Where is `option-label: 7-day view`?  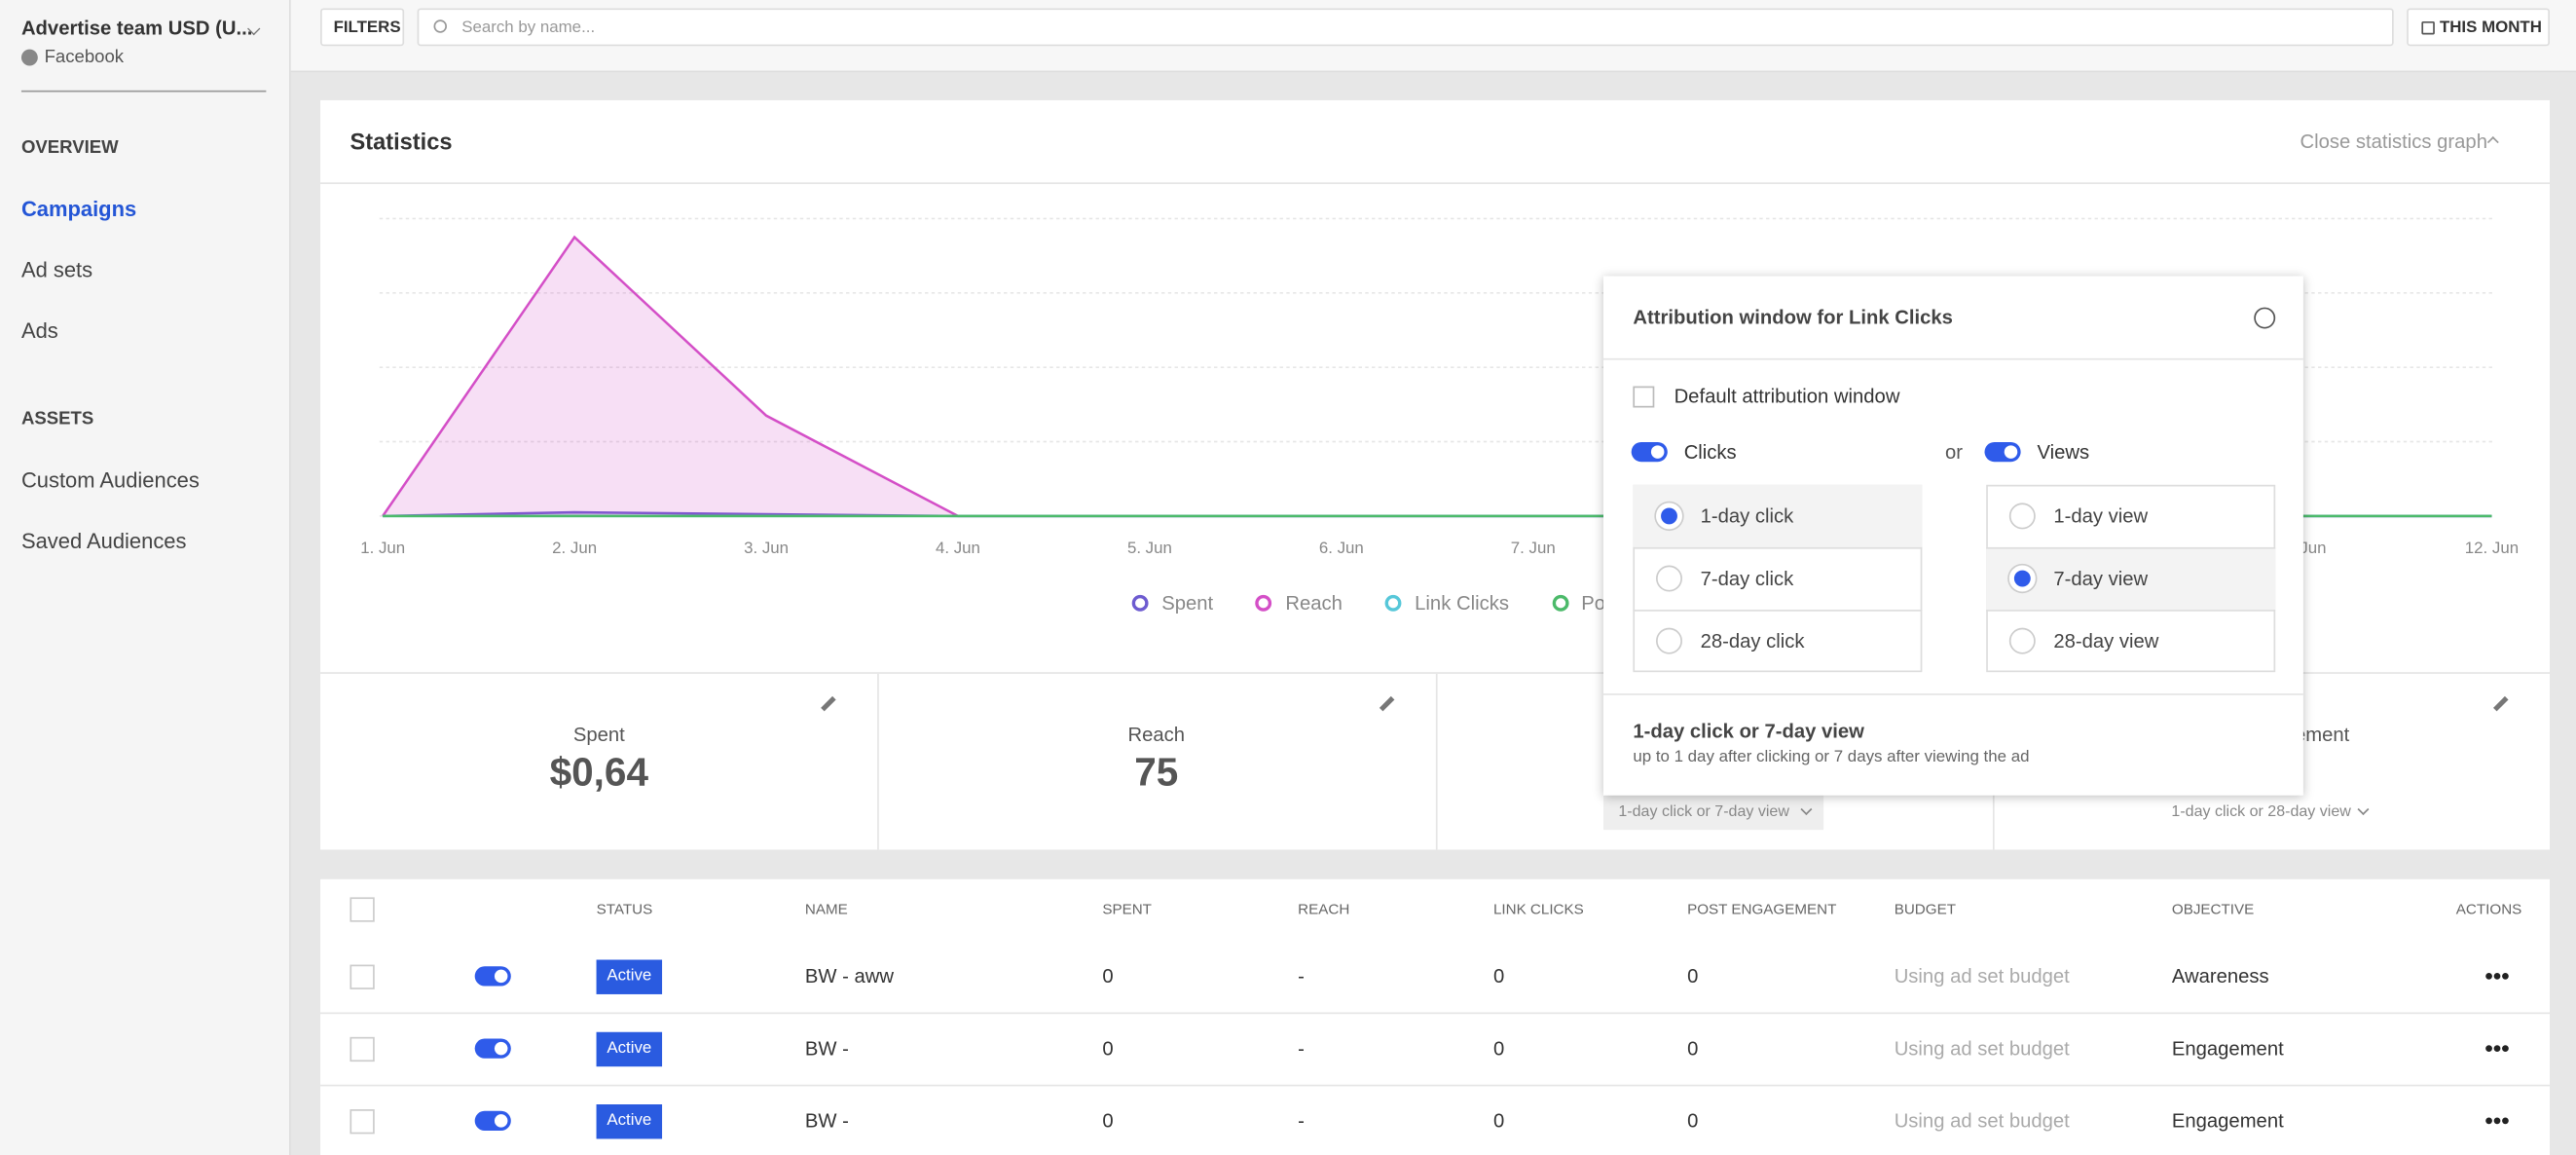 option-label: 7-day view is located at coordinates (2101, 578).